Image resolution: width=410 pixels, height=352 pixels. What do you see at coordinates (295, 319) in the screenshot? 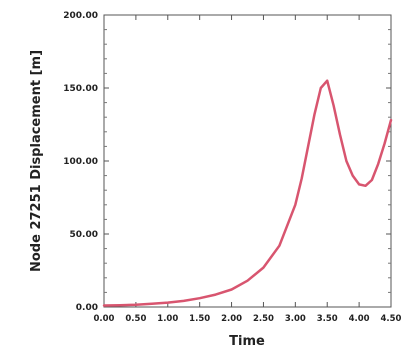
I see `x-tick-label: 3.00` at bounding box center [295, 319].